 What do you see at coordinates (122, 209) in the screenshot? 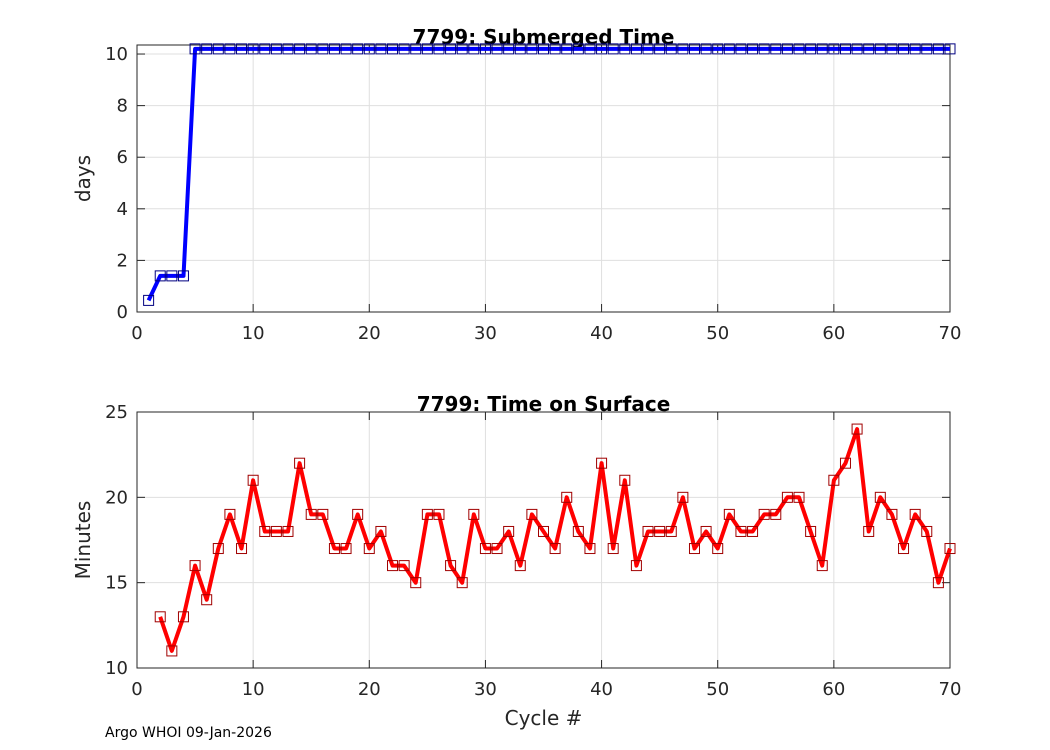
I see `y-tick-label: 4` at bounding box center [122, 209].